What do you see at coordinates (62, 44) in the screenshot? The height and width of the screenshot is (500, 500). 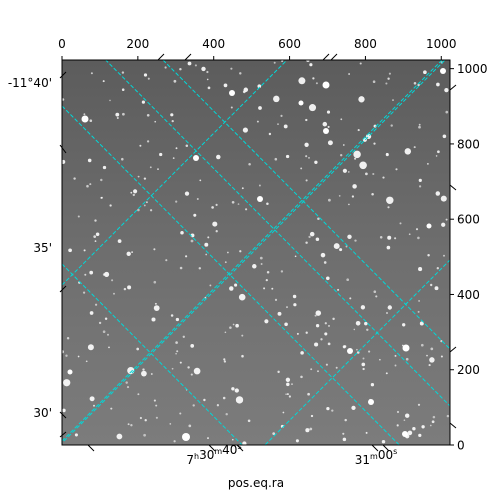 I see `top-axis-tick-label: 0` at bounding box center [62, 44].